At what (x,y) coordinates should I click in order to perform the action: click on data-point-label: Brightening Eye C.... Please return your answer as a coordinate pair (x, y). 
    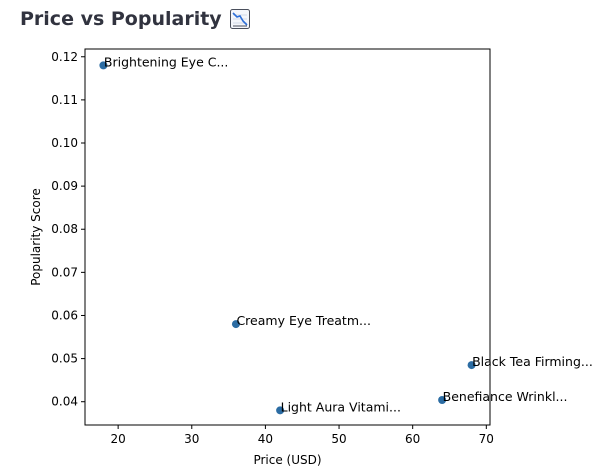
    Looking at the image, I should click on (166, 61).